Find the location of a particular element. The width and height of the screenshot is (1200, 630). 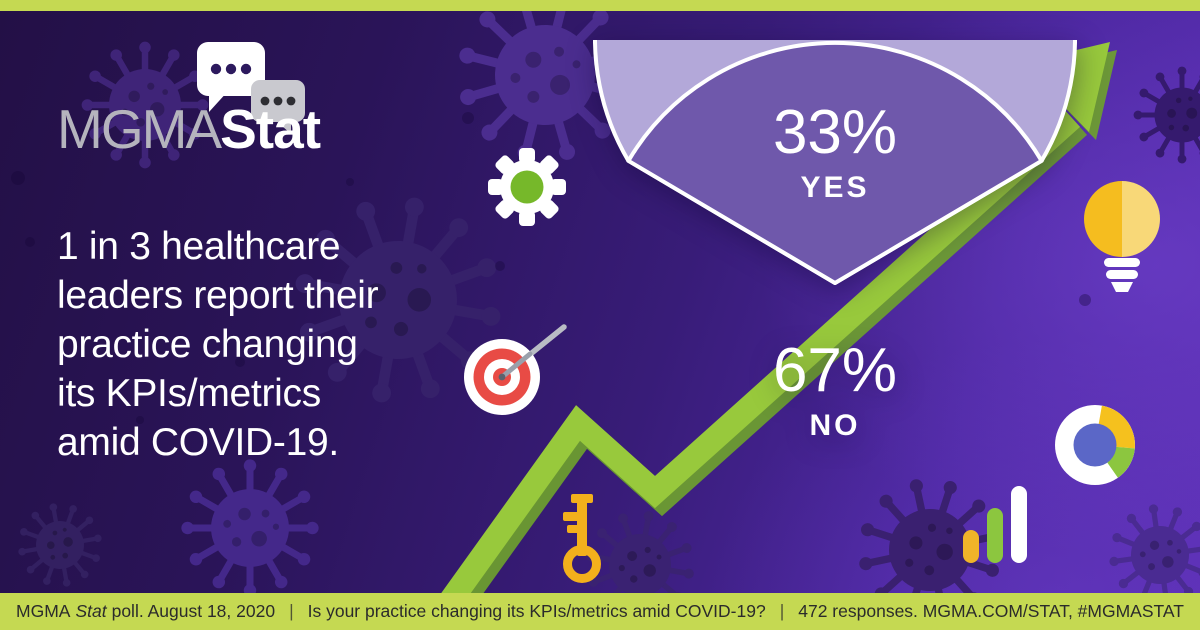

speech-bubbles-icon is located at coordinates (251, 88).